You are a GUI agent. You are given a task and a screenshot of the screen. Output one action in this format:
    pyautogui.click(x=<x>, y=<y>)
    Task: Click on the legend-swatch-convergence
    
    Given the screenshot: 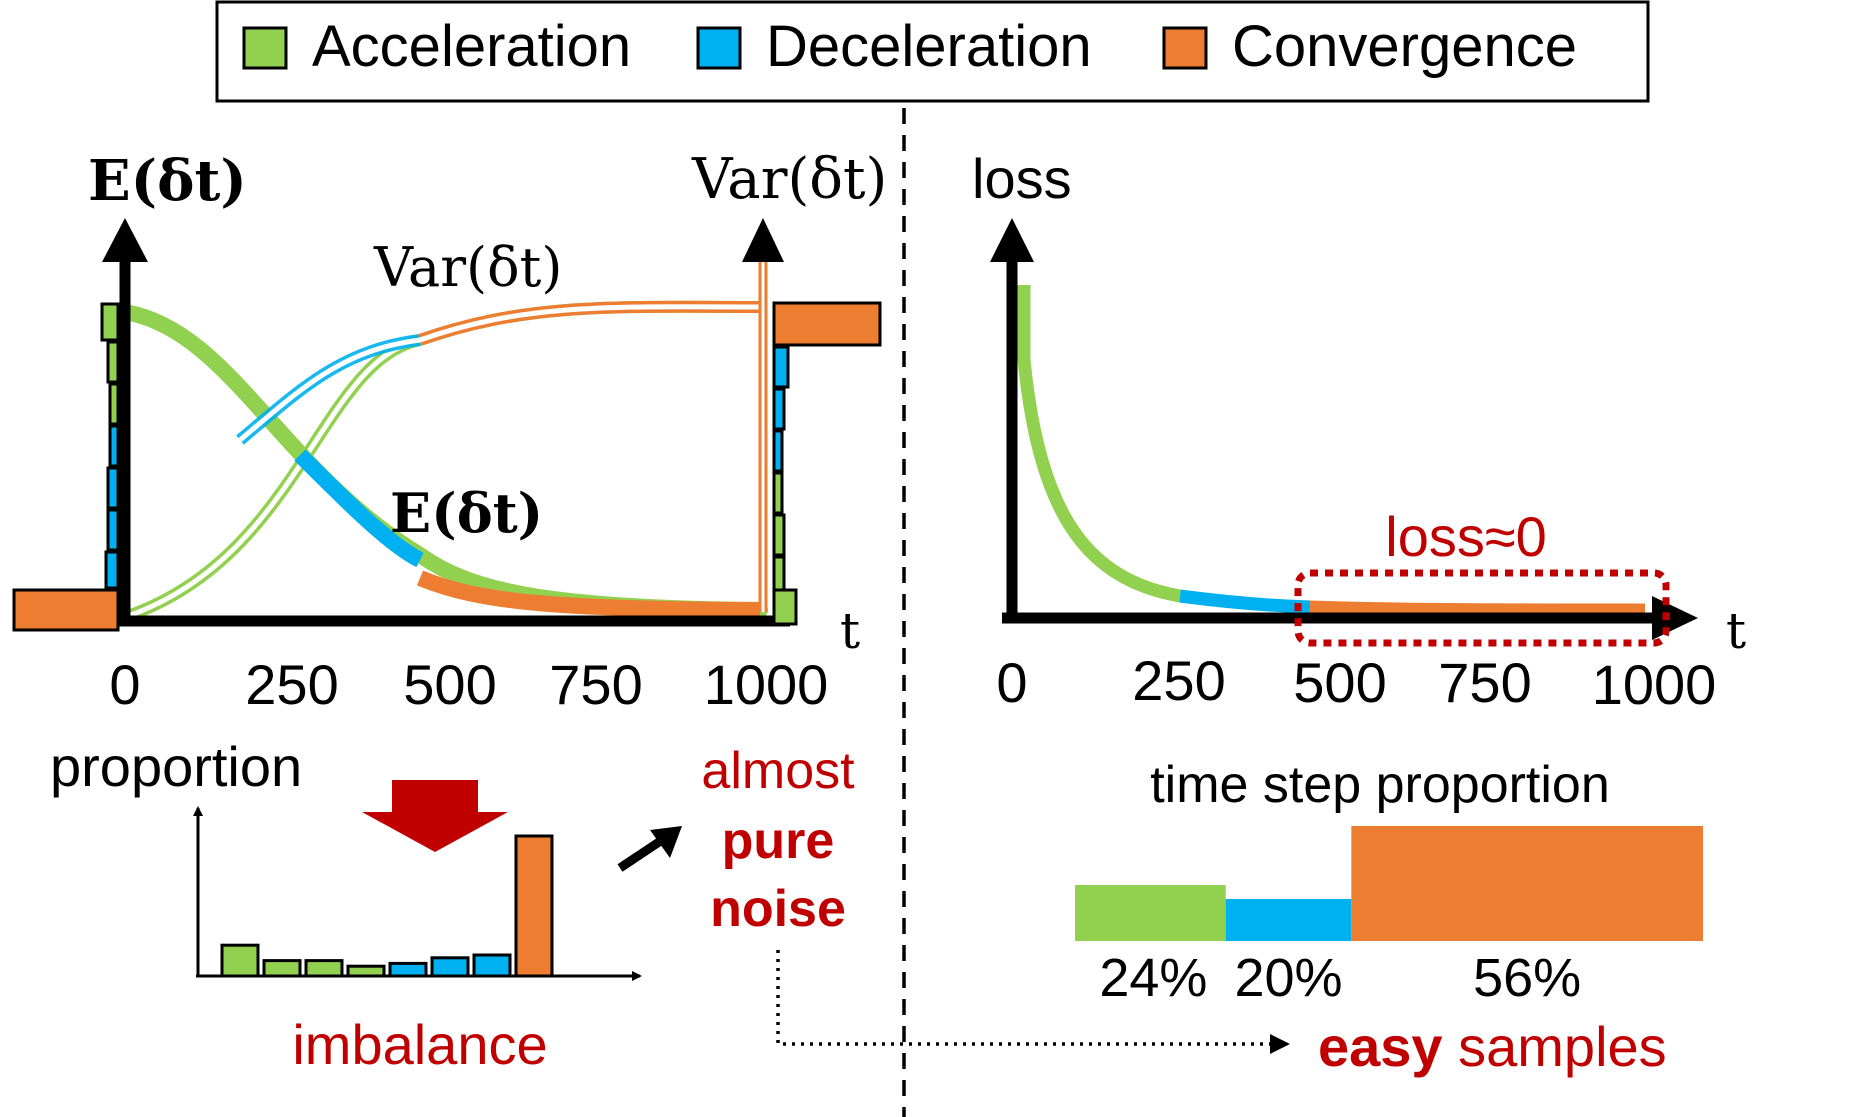 What is the action you would take?
    pyautogui.click(x=1185, y=48)
    